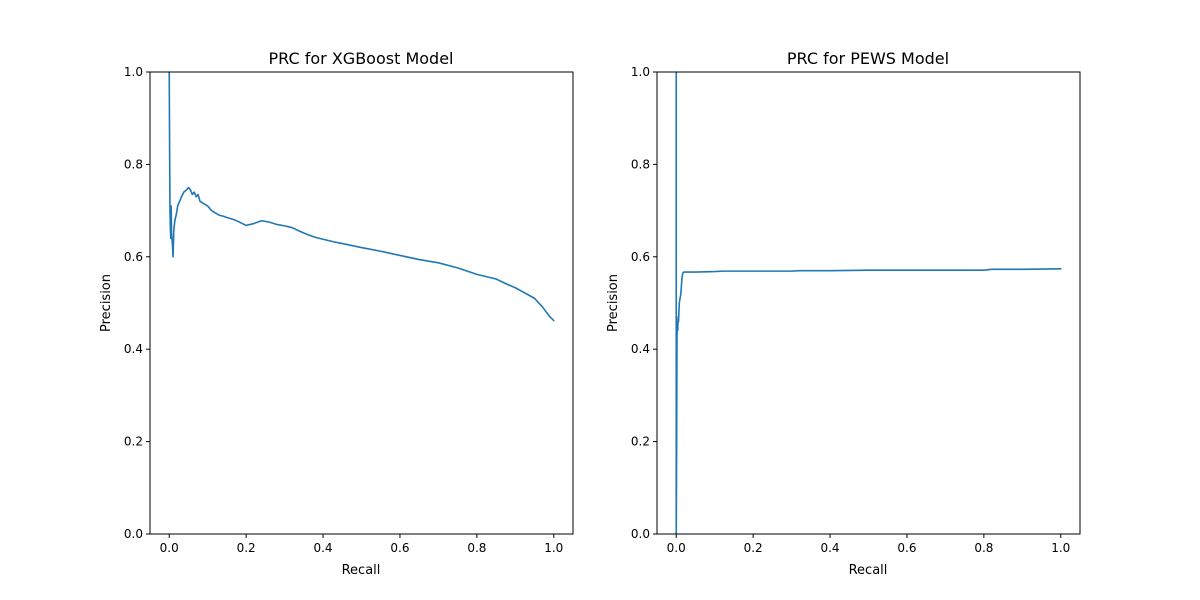 This screenshot has height=600, width=1200. I want to click on xgboost-x-tick-label: 0.4, so click(322, 548).